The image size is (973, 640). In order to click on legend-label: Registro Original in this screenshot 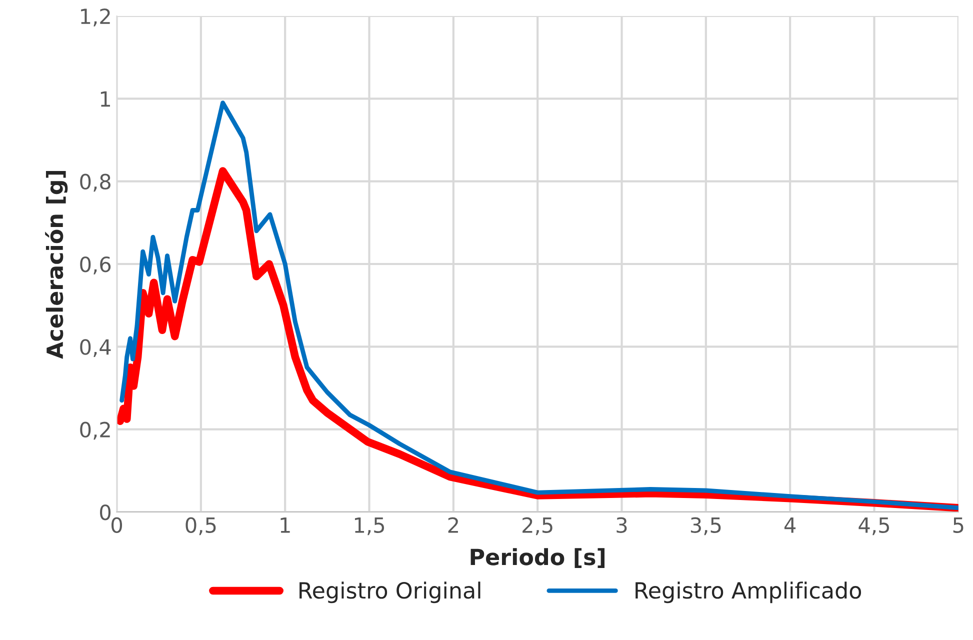, I will do `click(390, 593)`.